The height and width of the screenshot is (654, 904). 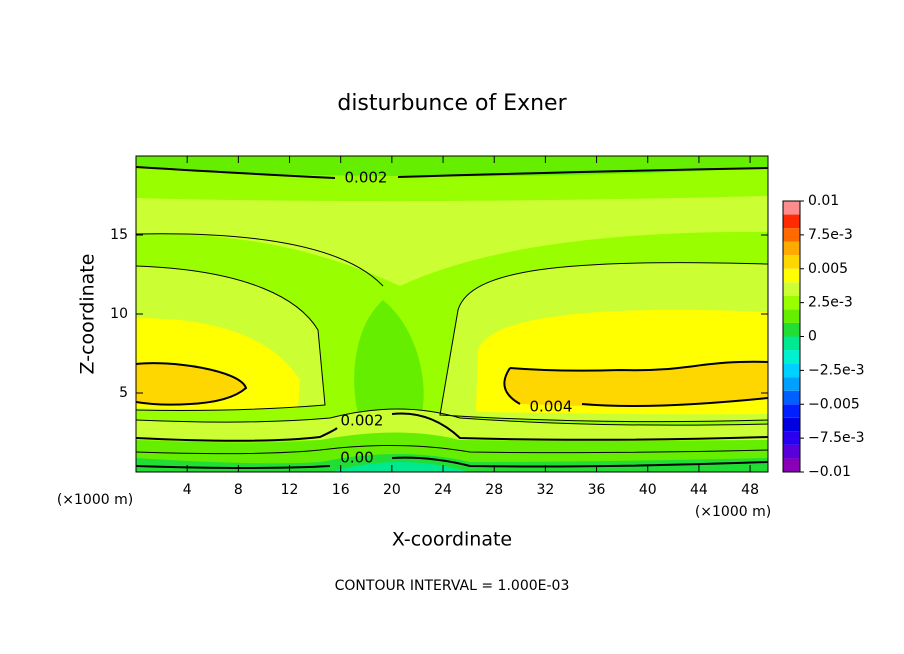 What do you see at coordinates (88, 314) in the screenshot?
I see `y-axis-label: Z-coordinate` at bounding box center [88, 314].